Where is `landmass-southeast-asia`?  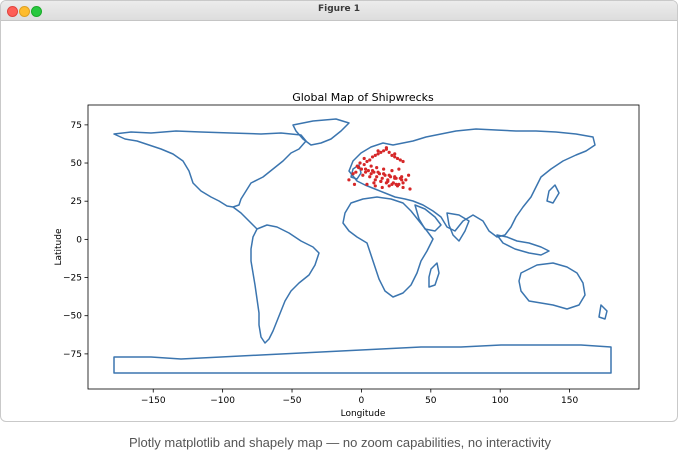 landmass-southeast-asia is located at coordinates (523, 245).